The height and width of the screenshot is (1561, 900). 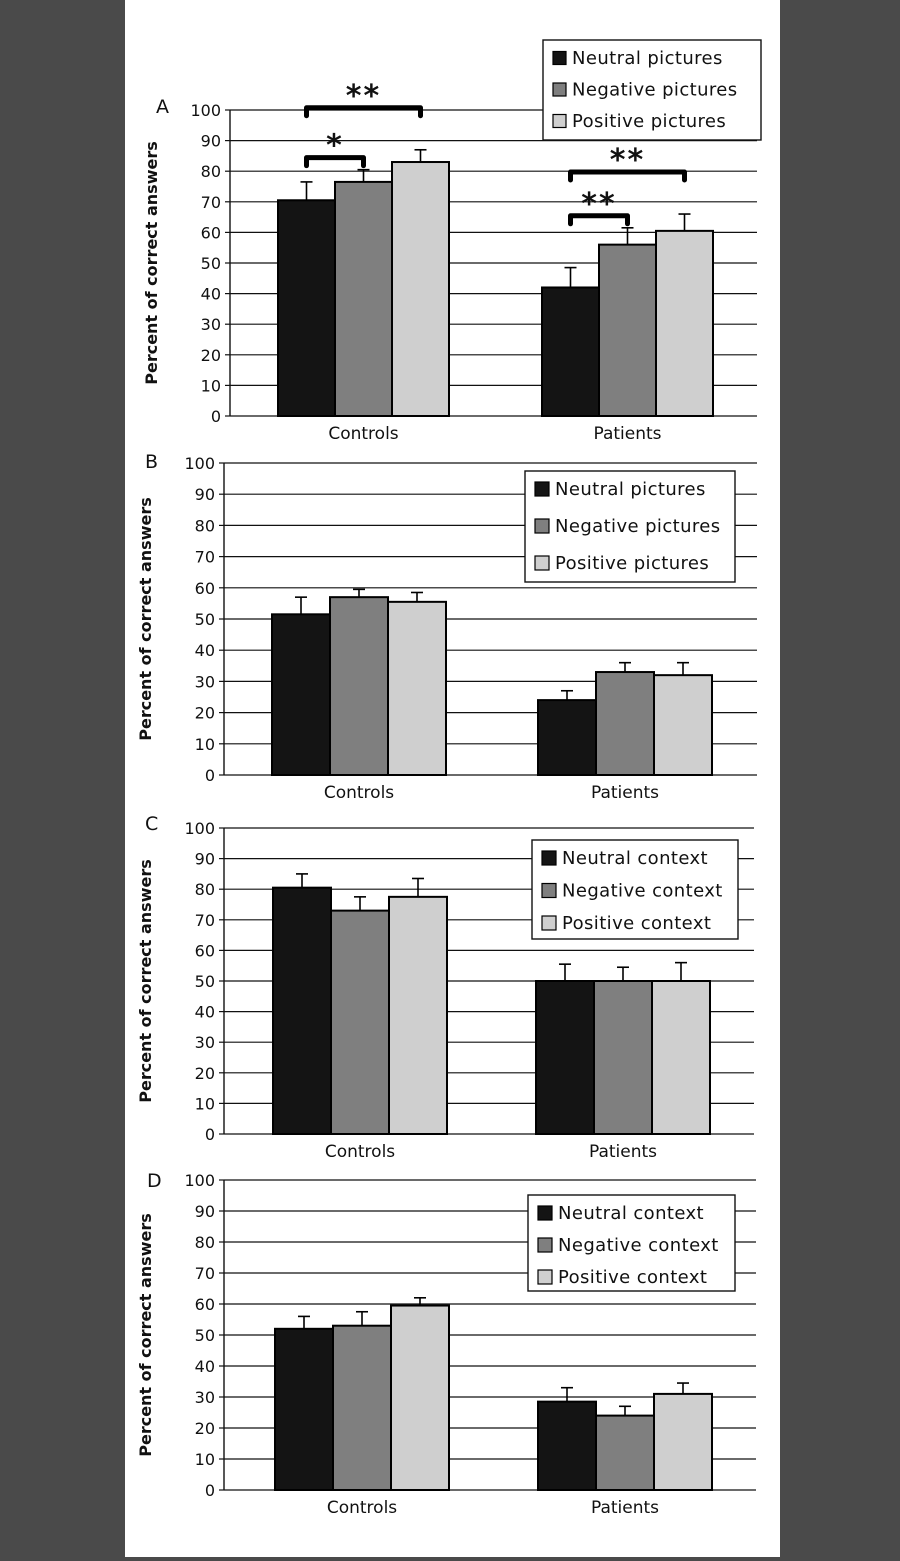 What do you see at coordinates (570, 352) in the screenshot?
I see `bar-patients-neutral-pictures` at bounding box center [570, 352].